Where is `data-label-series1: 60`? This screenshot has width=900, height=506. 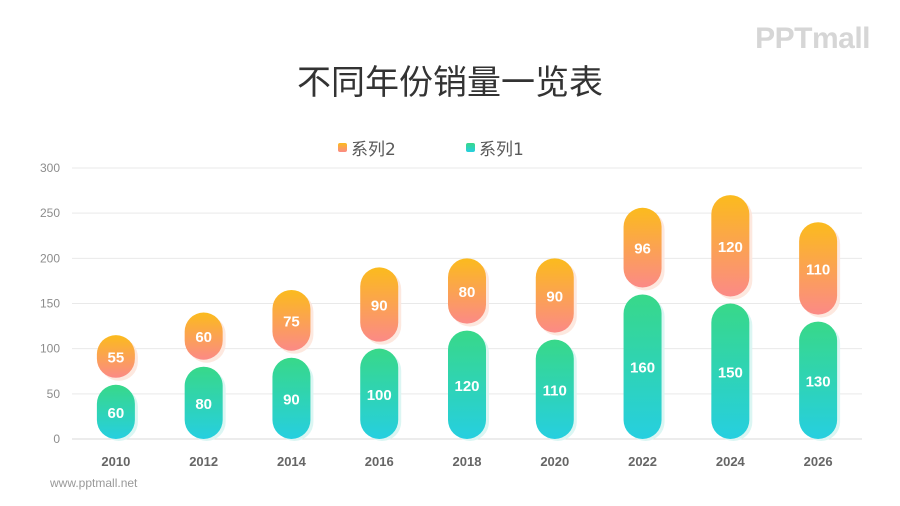 data-label-series1: 60 is located at coordinates (116, 413).